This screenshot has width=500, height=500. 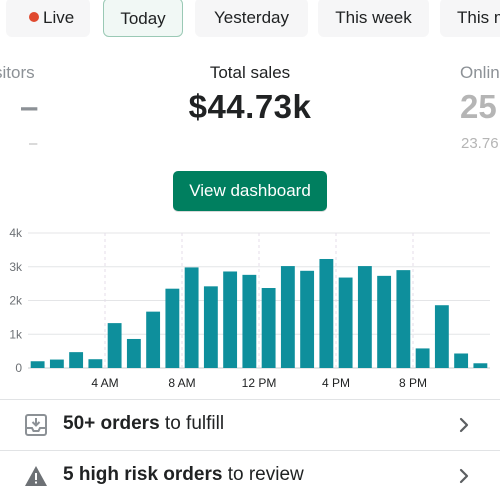 I want to click on high-risk-orders-row: 5 high risk orders to review, so click(x=250, y=475).